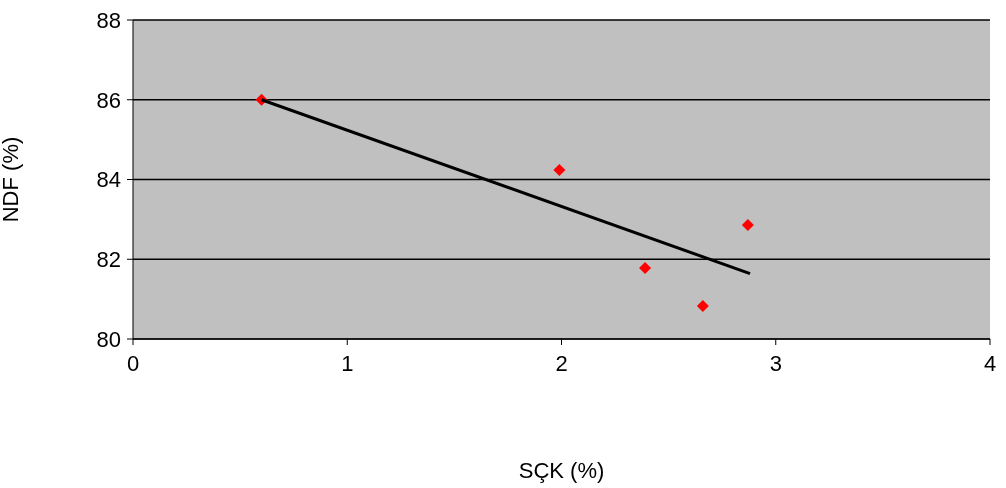  What do you see at coordinates (347, 363) in the screenshot?
I see `x-tick-label: 1` at bounding box center [347, 363].